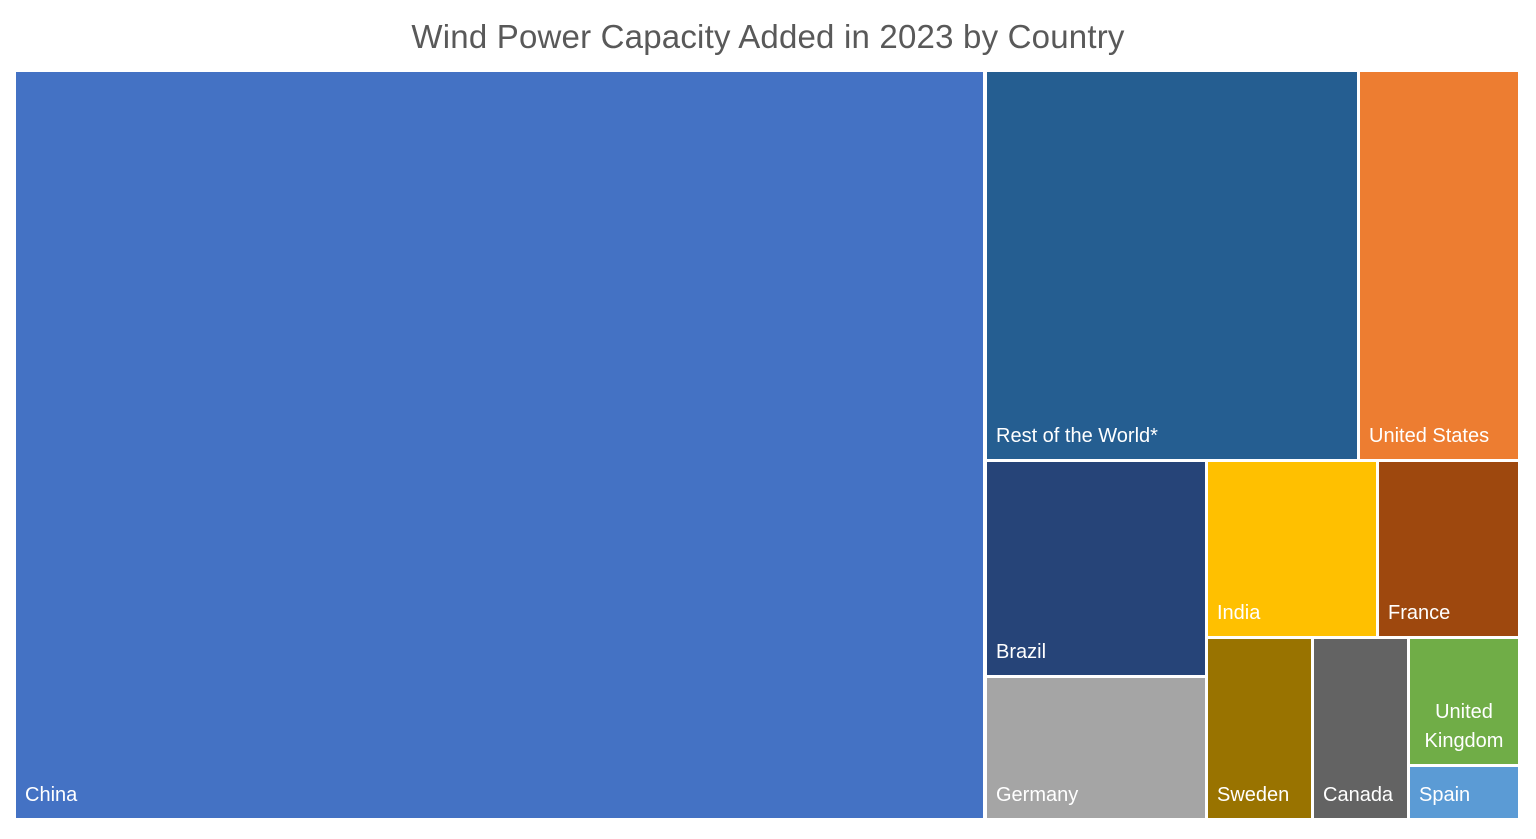 Image resolution: width=1536 pixels, height=839 pixels. Describe the element at coordinates (1419, 613) in the screenshot. I see `tile-label-france: France` at that location.